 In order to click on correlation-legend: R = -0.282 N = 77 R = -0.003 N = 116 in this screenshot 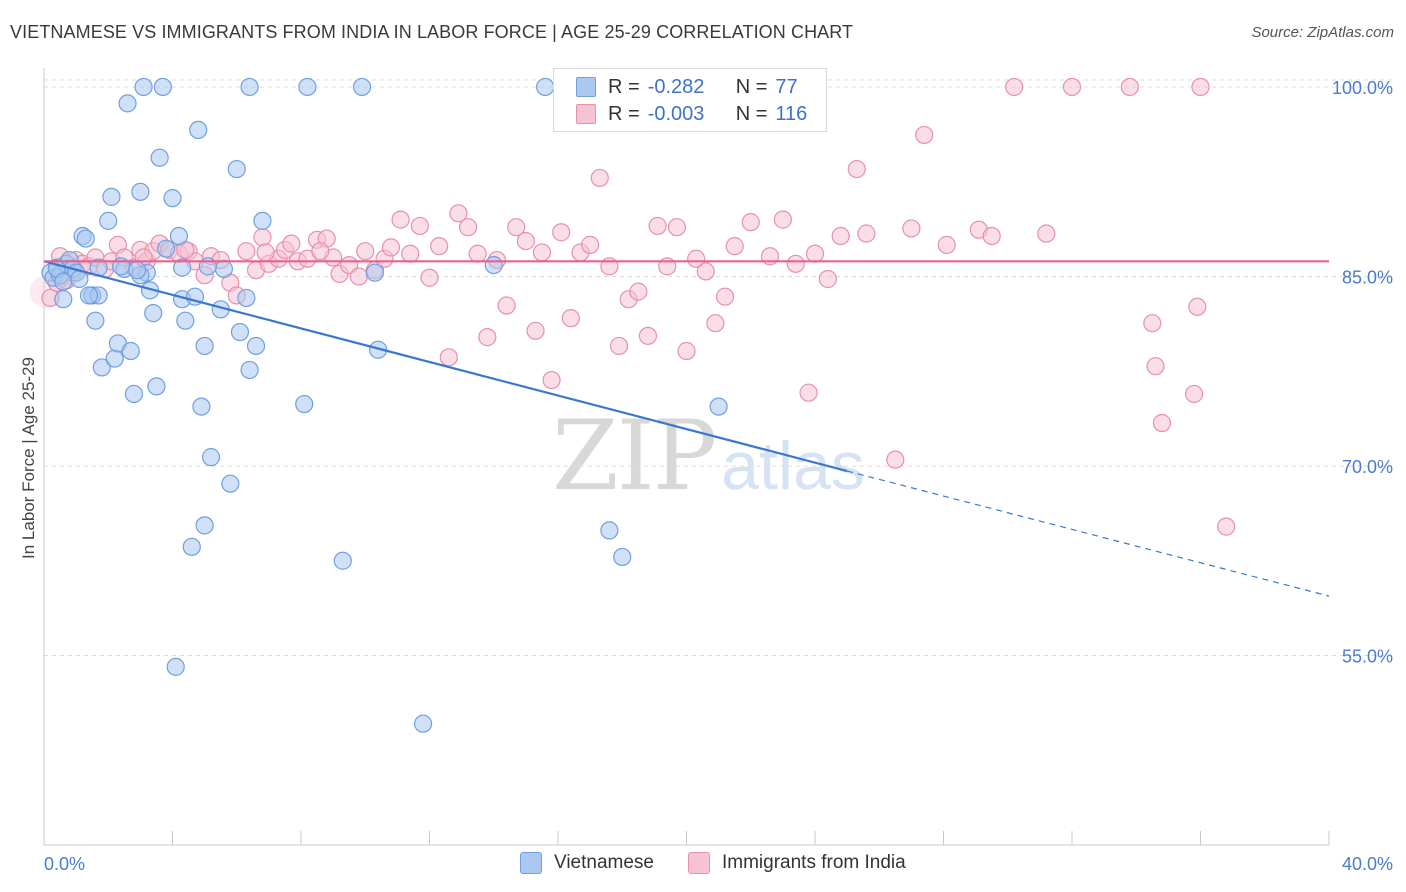, I will do `click(690, 100)`.